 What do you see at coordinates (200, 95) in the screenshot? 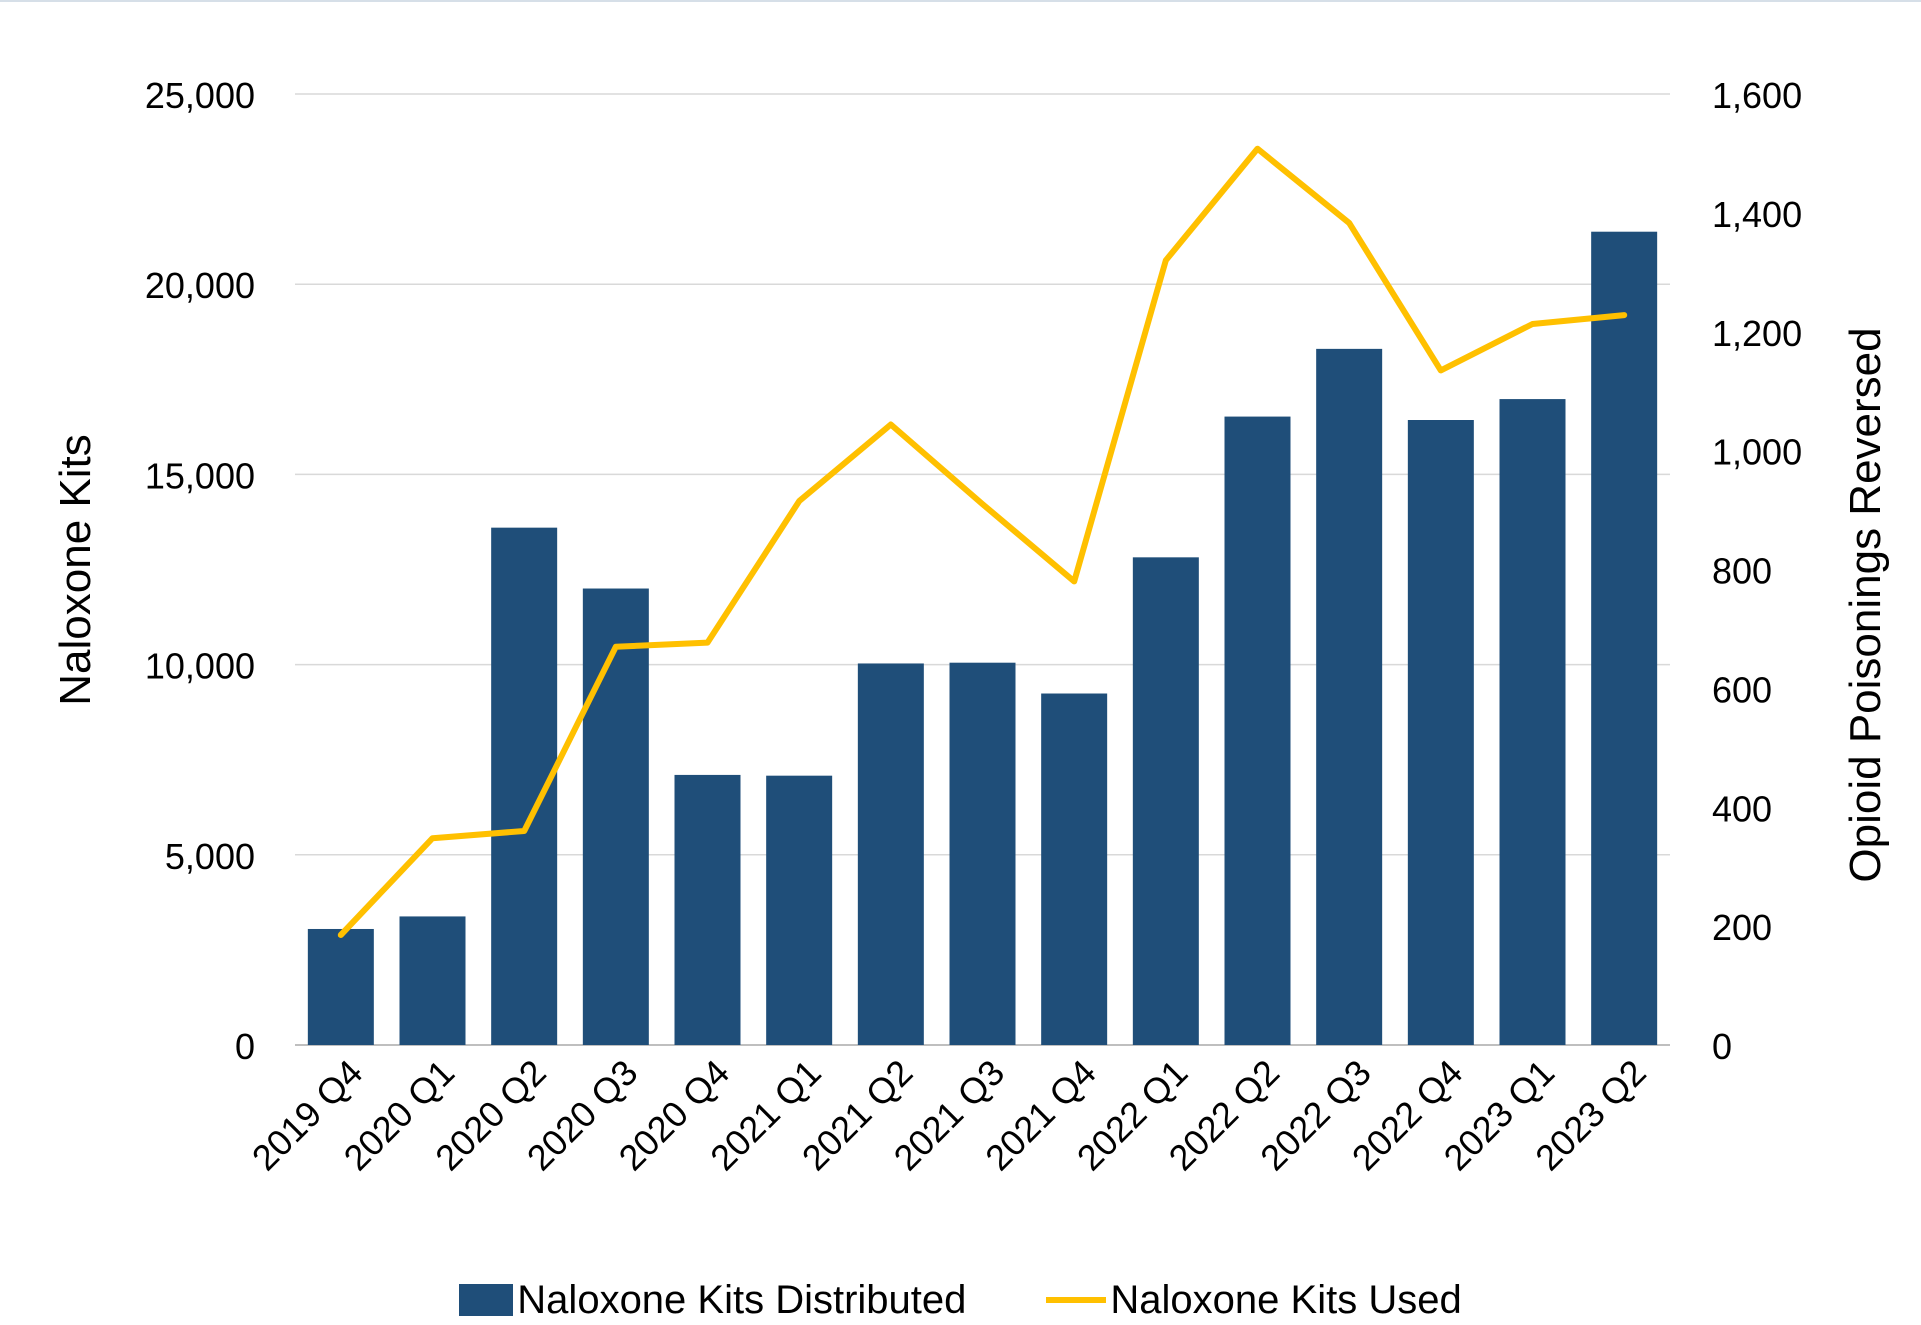
I see `y-tick-label: 25,000` at bounding box center [200, 95].